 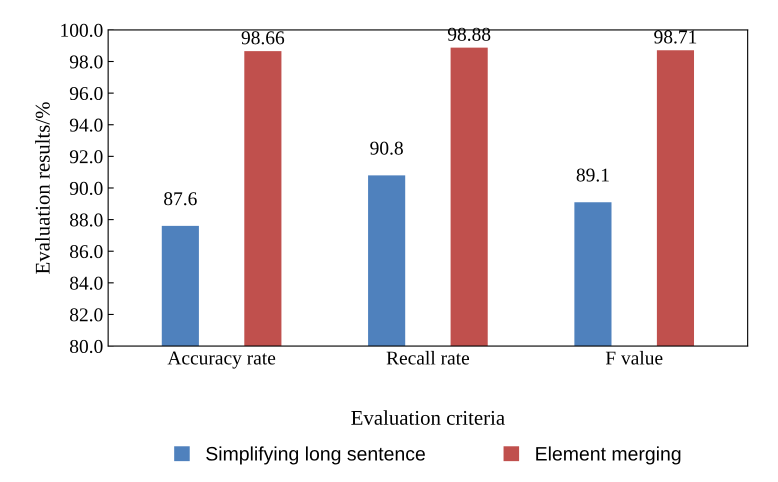 What do you see at coordinates (592, 175) in the screenshot?
I see `data-label: 89.1` at bounding box center [592, 175].